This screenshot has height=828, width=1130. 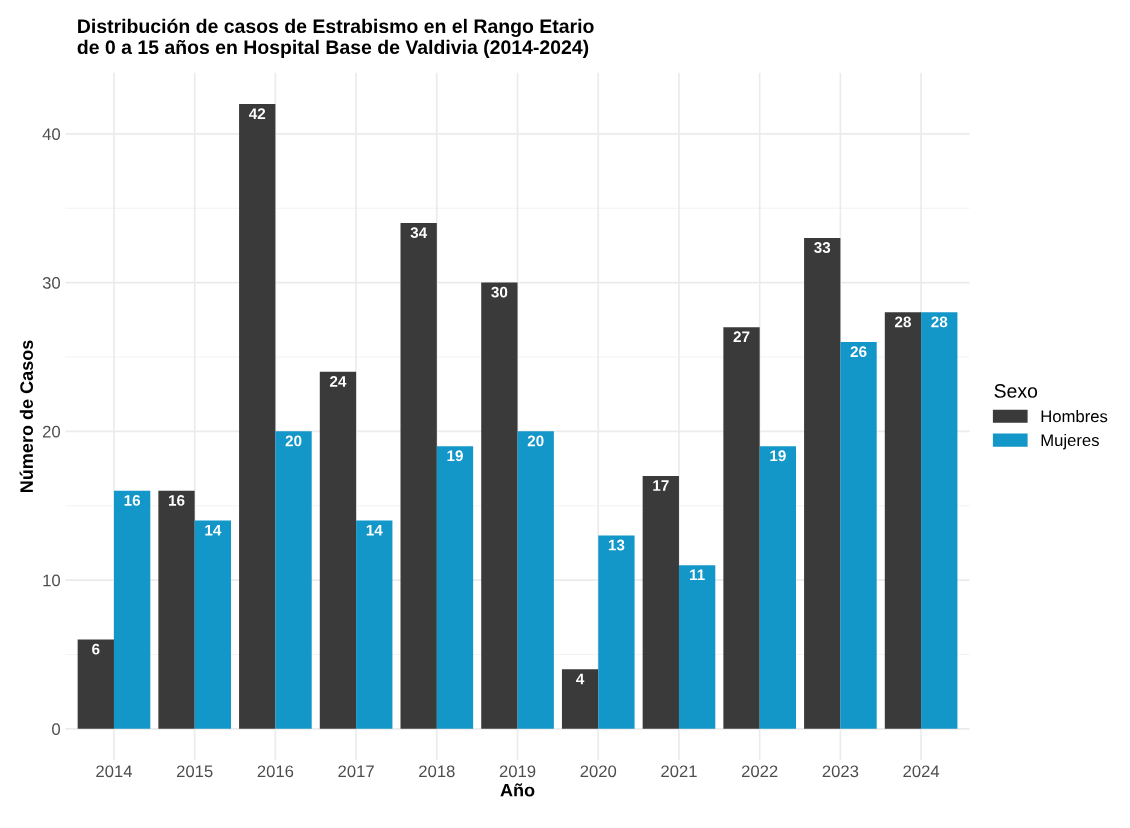 I want to click on y-tick-label: 40, so click(x=51, y=134).